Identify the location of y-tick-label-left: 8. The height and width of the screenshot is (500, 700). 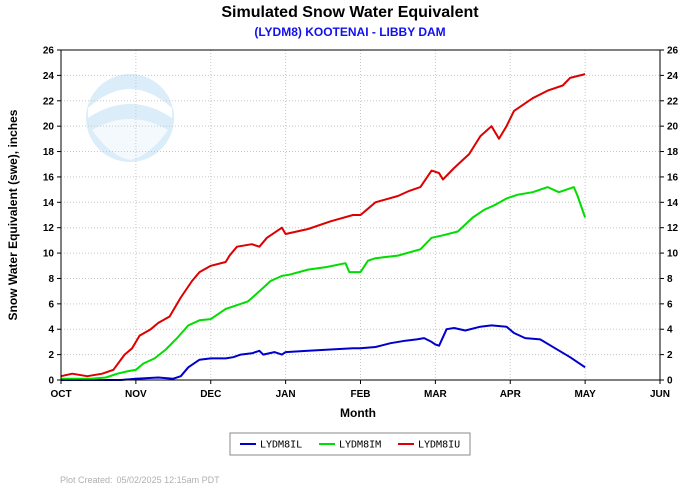
(51, 279).